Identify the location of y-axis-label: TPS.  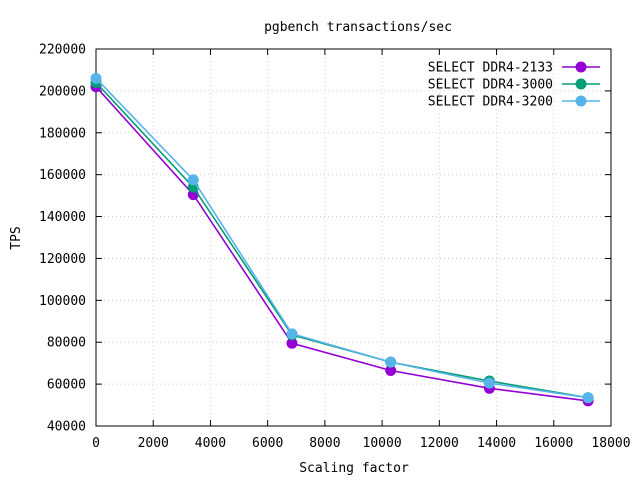
(16, 237).